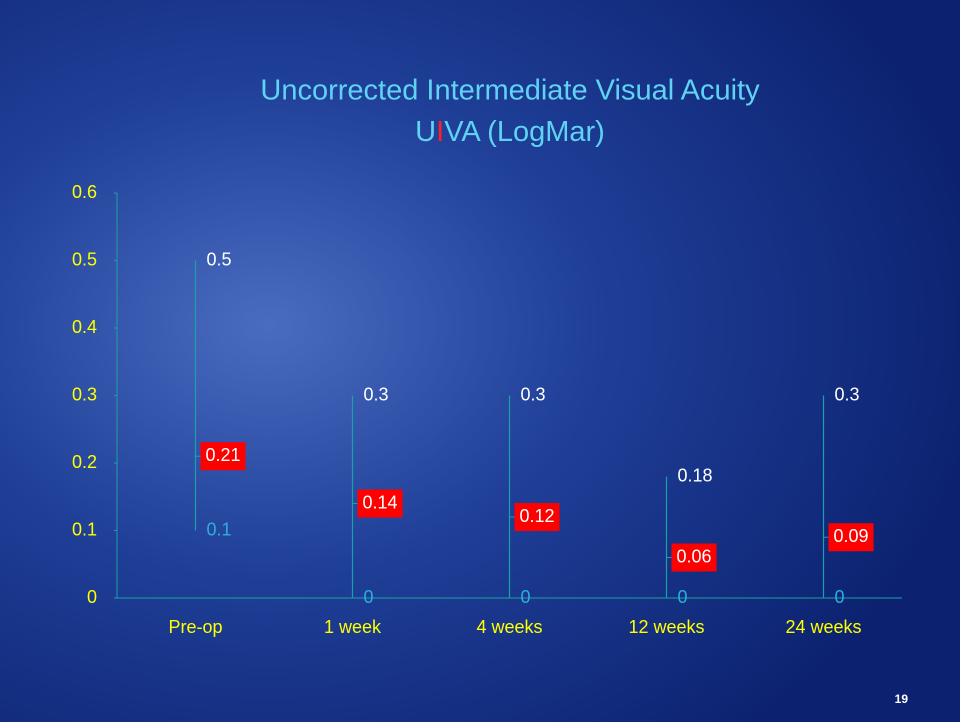  I want to click on mean-label: 0.14, so click(380, 502).